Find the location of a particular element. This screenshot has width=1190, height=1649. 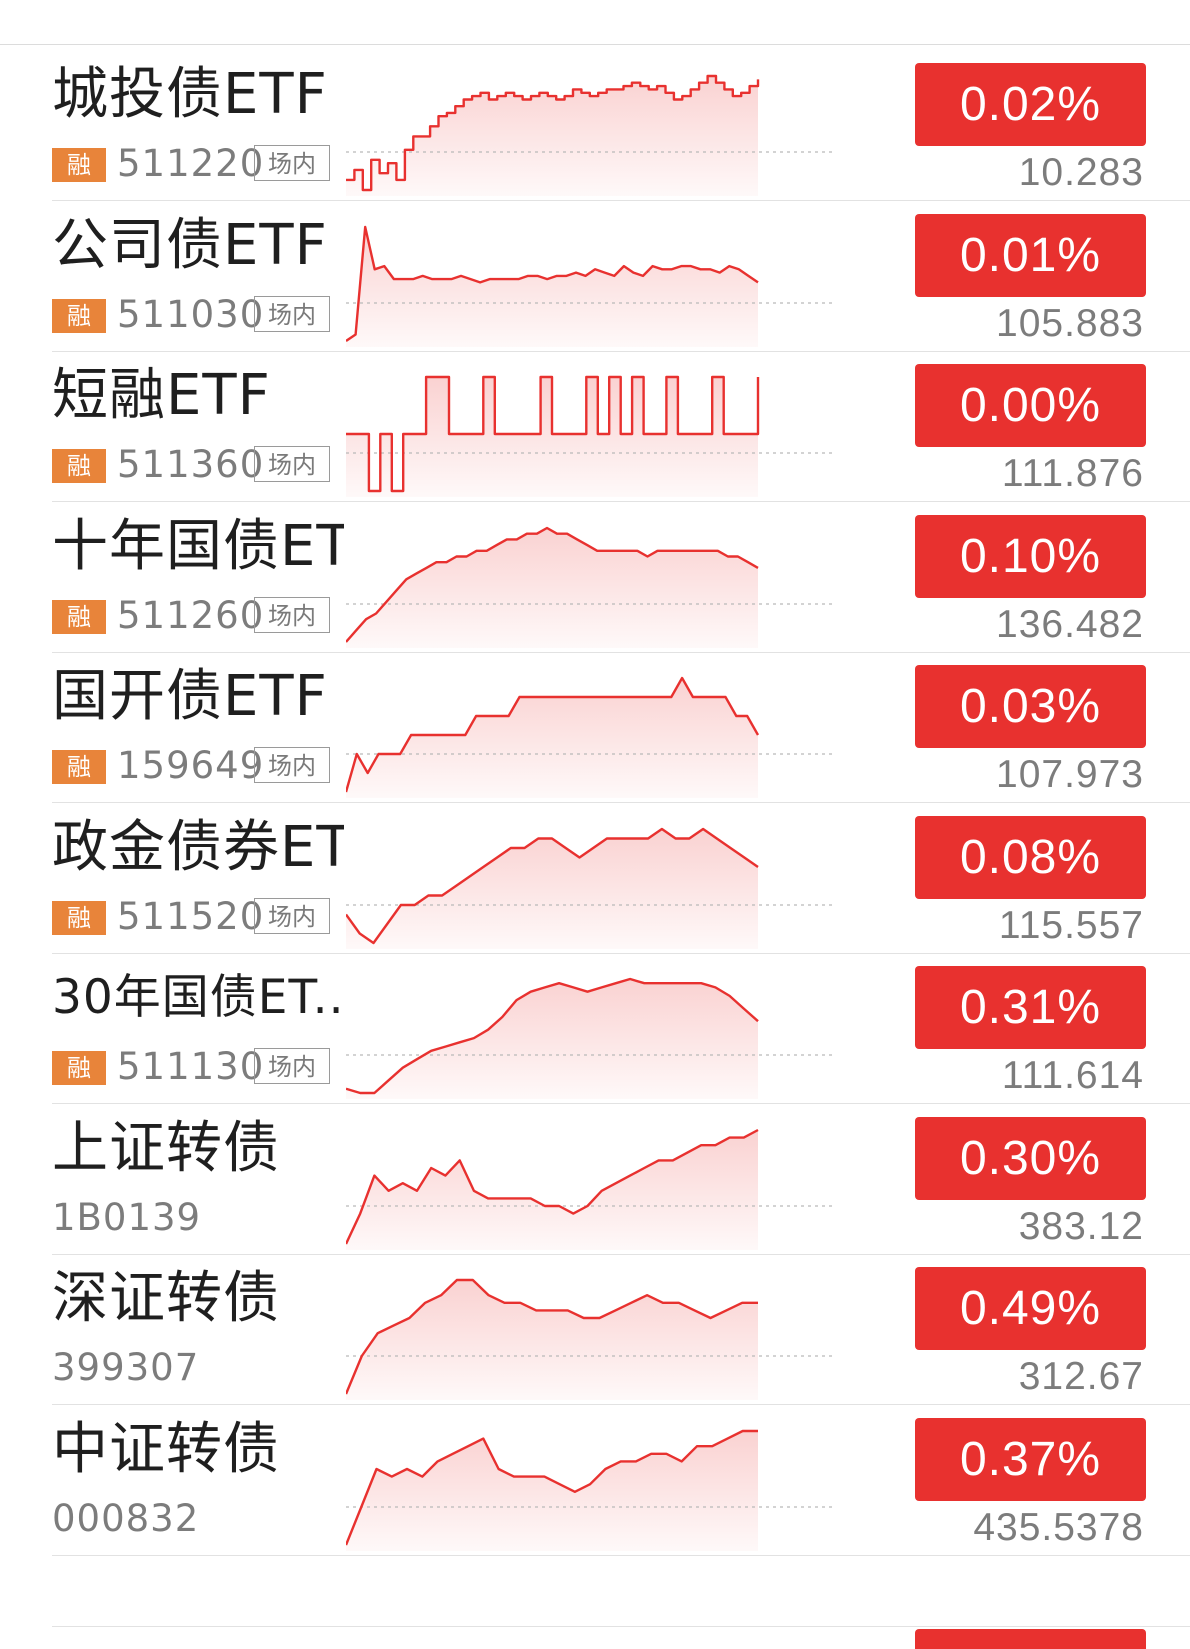

last-price: 105.883 is located at coordinates (1070, 323).